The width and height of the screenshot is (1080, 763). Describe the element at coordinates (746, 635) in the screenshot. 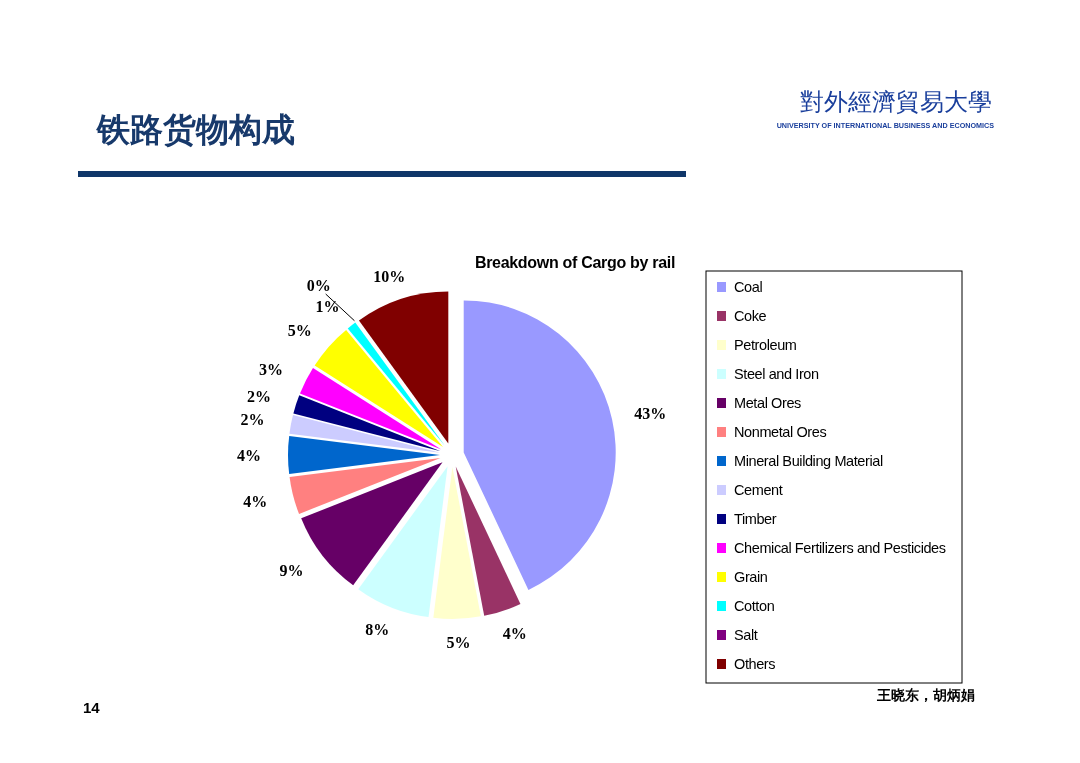

I see `legend-label: Salt` at that location.